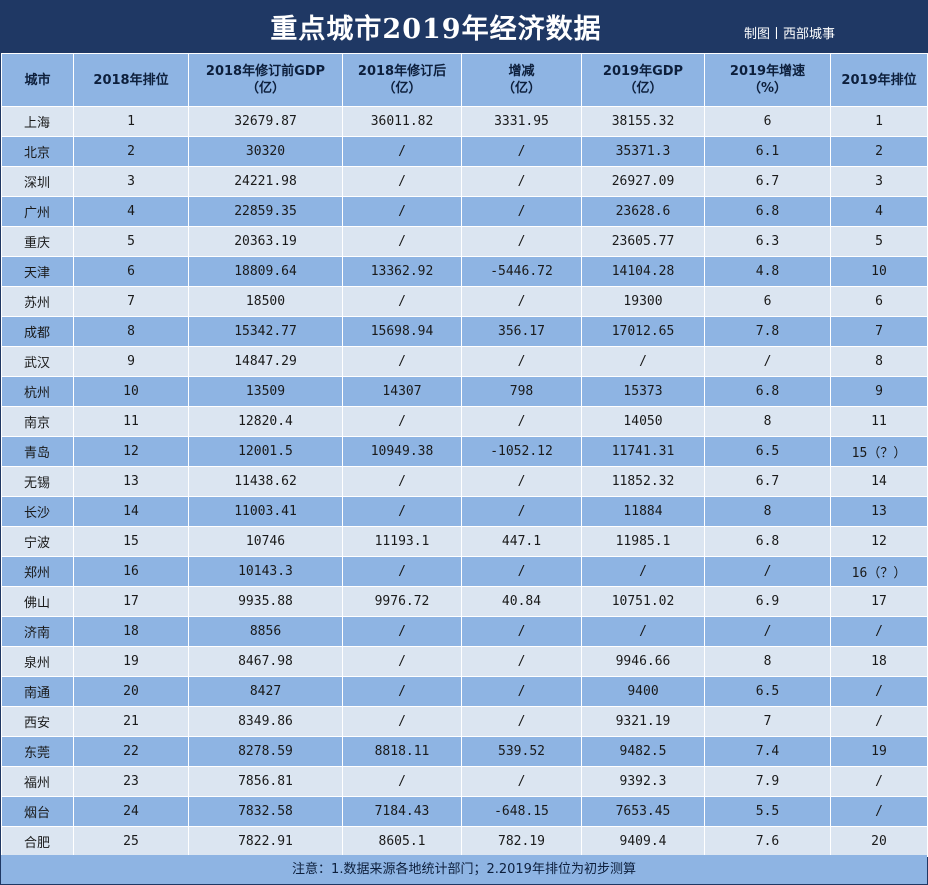  Describe the element at coordinates (131, 421) in the screenshot. I see `rank-2018-cell: 11` at that location.